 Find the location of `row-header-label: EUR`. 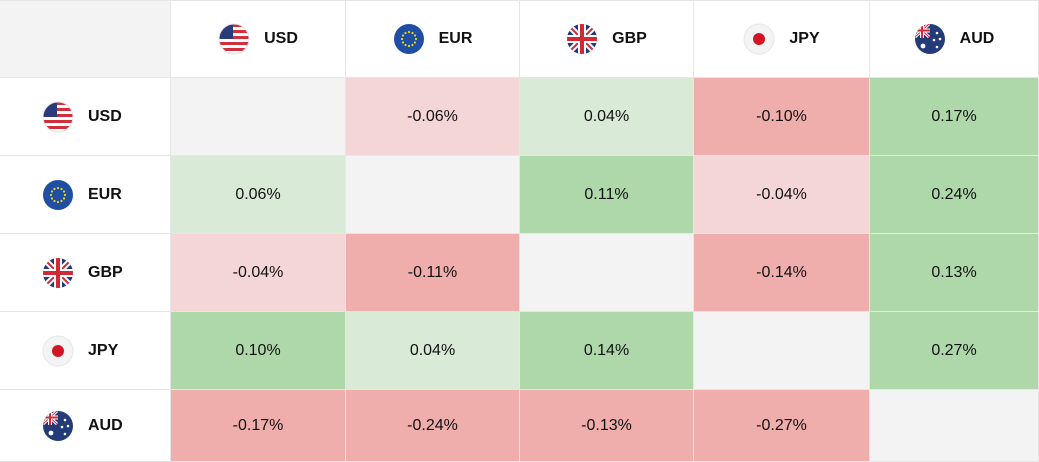

row-header-label: EUR is located at coordinates (105, 194).